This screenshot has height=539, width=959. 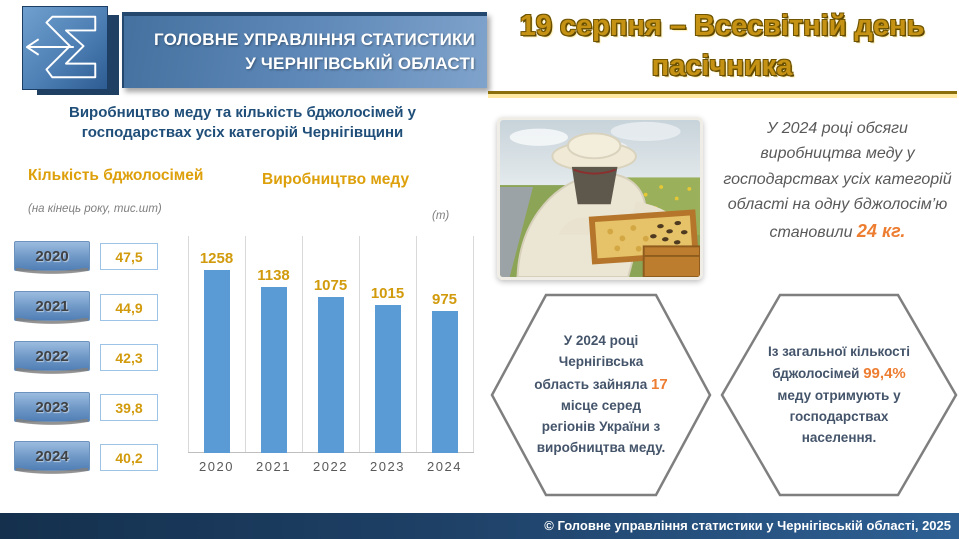 I want to click on hex2-text-before: Із загальної кількості бджолосімей, so click(x=839, y=362).